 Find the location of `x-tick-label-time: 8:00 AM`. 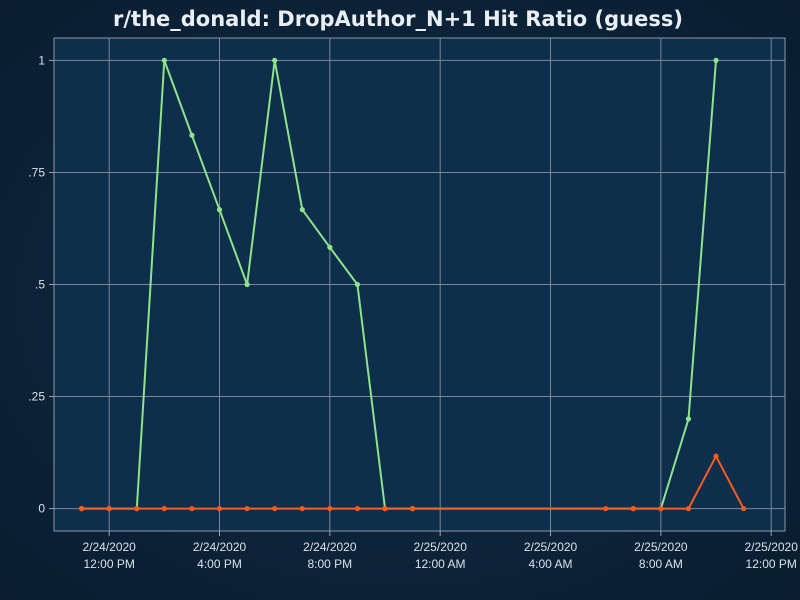

x-tick-label-time: 8:00 AM is located at coordinates (661, 564).